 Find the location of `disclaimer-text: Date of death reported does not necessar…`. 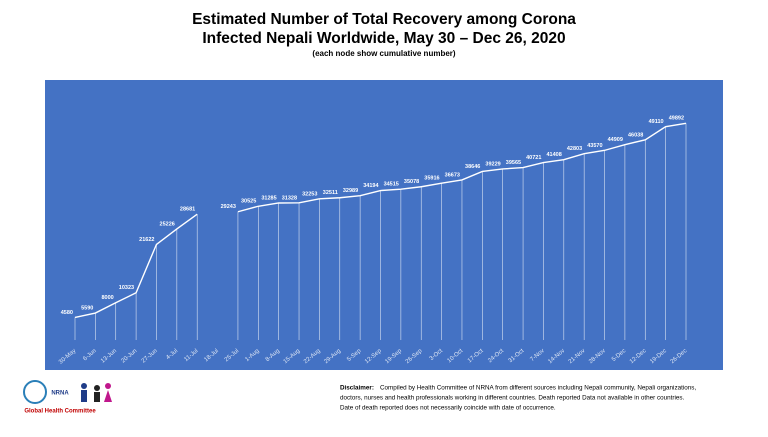

disclaimer-text: Date of death reported does not necessar… is located at coordinates (448, 408).